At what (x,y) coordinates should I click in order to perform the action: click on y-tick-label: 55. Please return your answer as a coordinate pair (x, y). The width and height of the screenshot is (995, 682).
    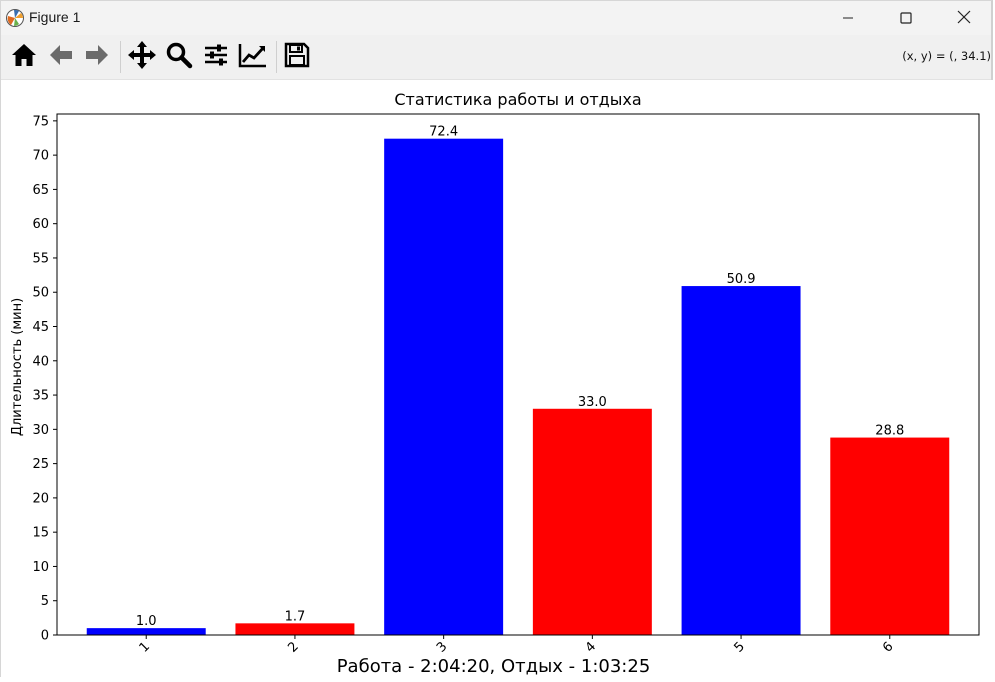
    Looking at the image, I should click on (40, 258).